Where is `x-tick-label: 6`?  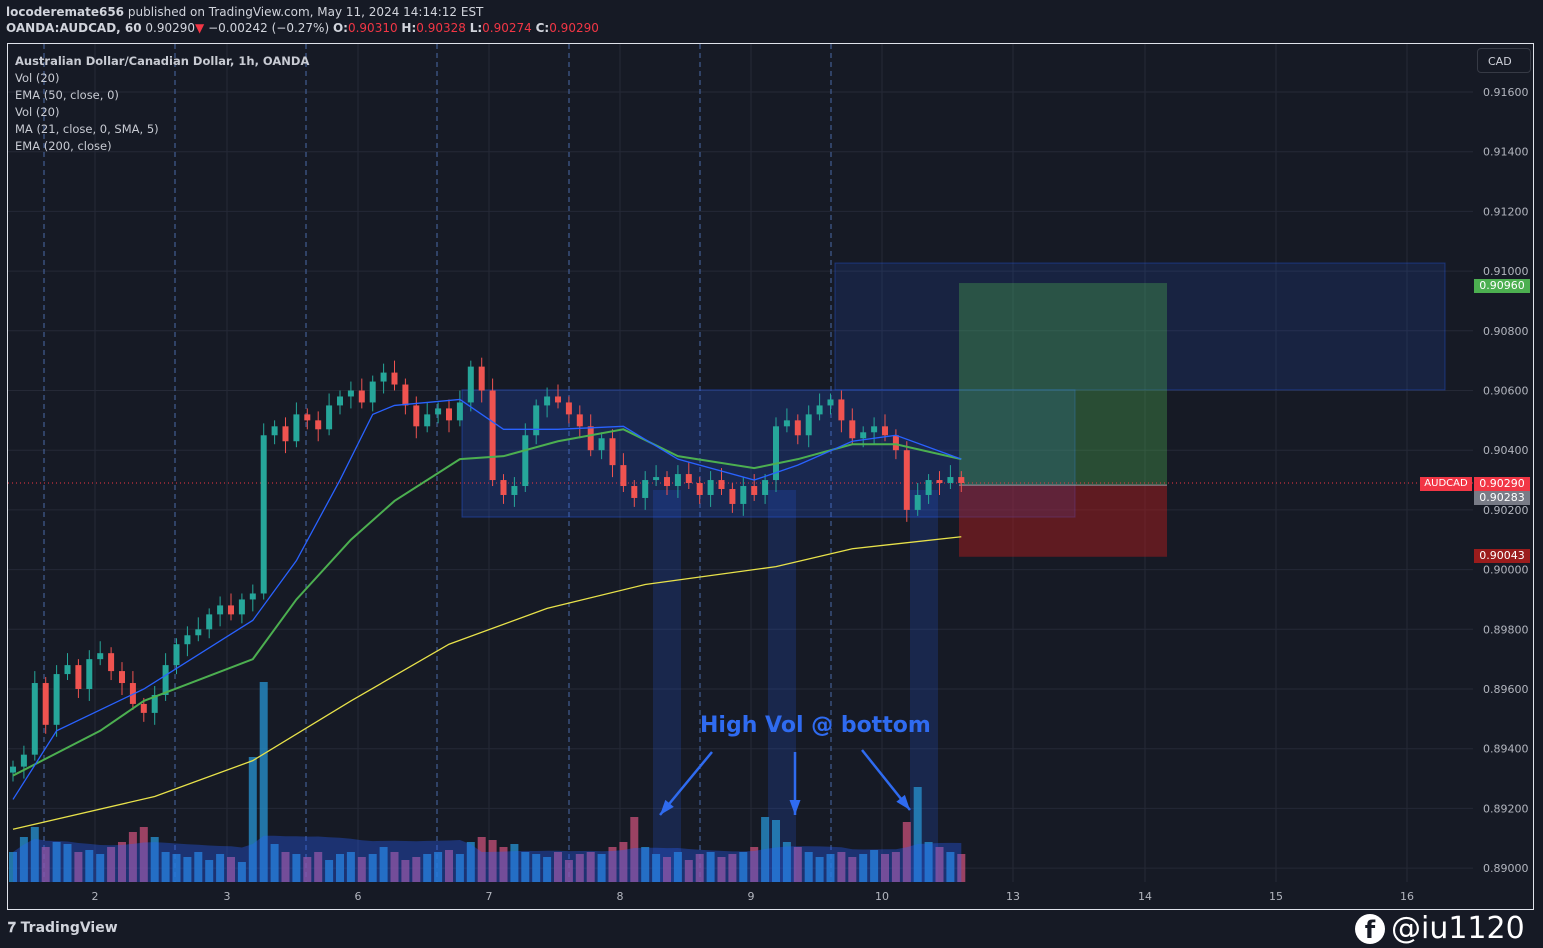 x-tick-label: 6 is located at coordinates (358, 896).